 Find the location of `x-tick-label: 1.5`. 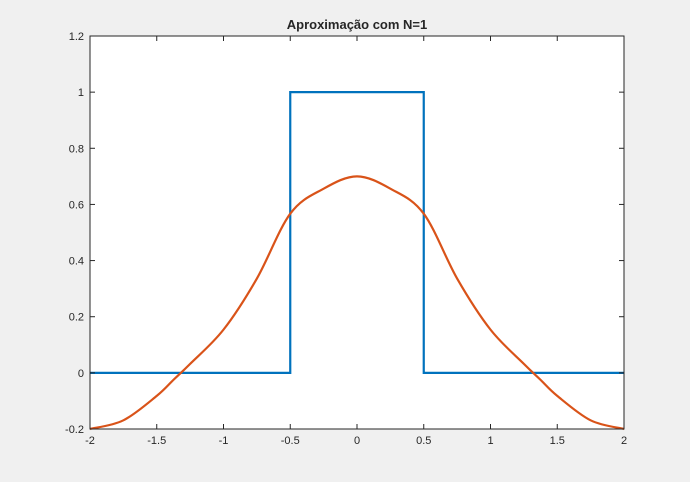

x-tick-label: 1.5 is located at coordinates (557, 441).